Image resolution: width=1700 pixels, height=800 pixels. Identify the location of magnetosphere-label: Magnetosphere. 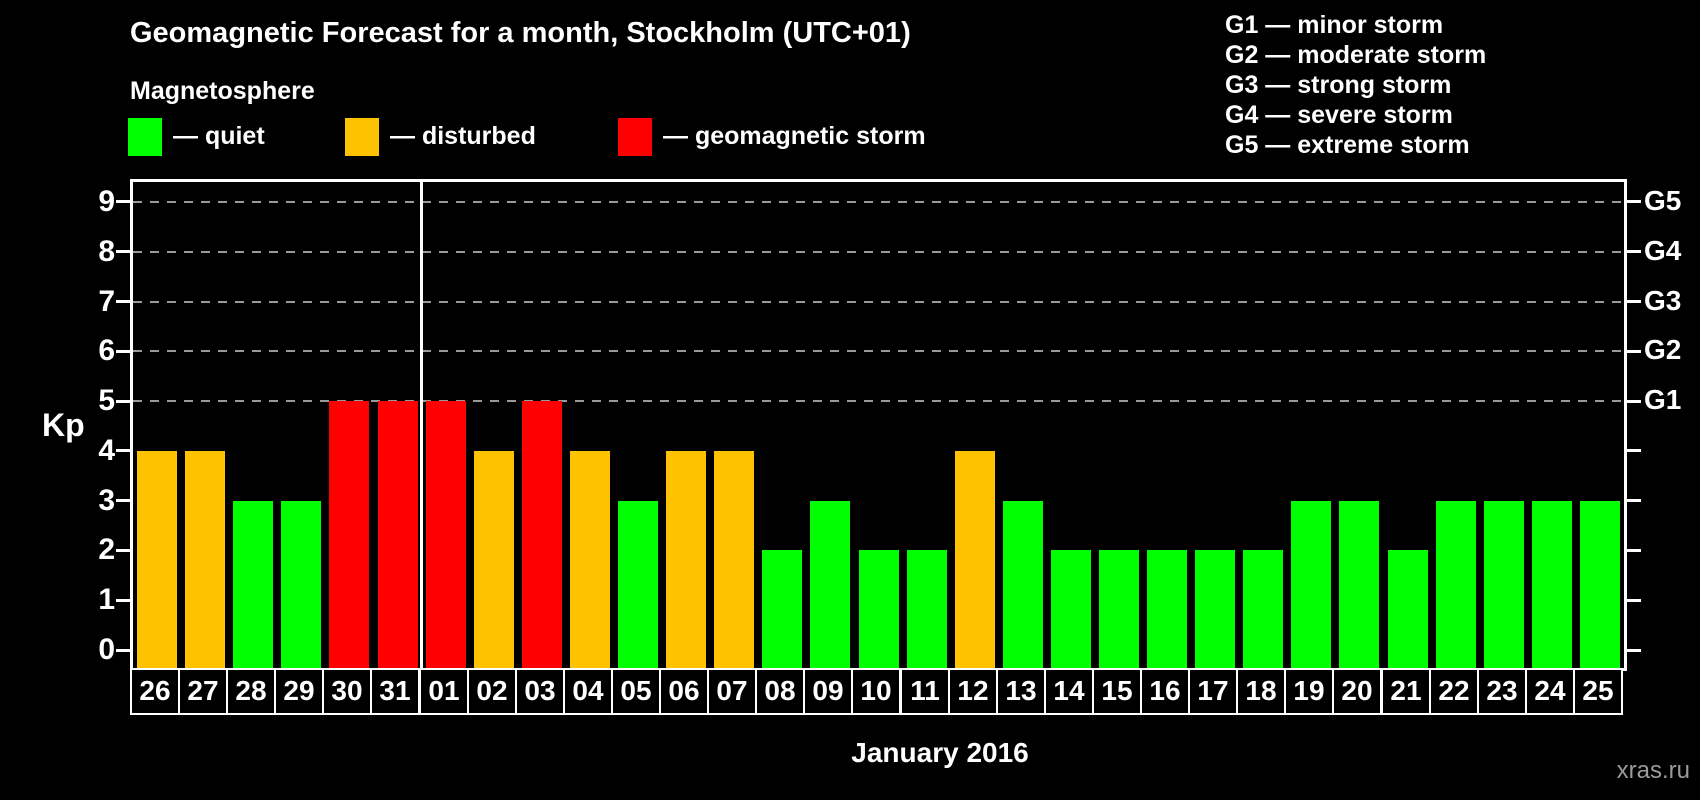
(222, 91).